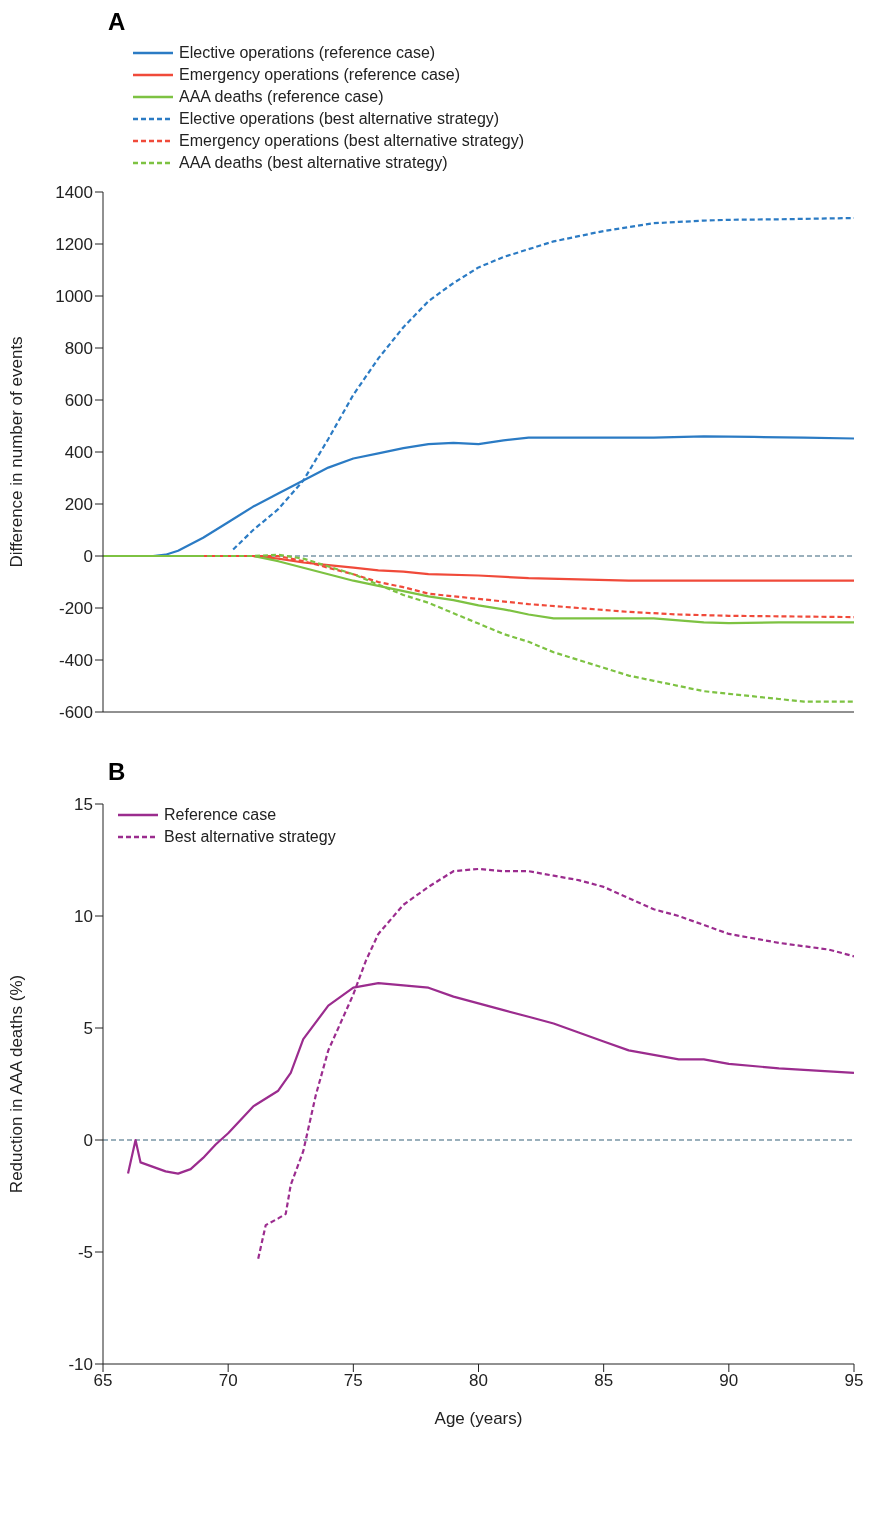 This screenshot has width=872, height=1536. Describe the element at coordinates (313, 163) in the screenshot. I see `legend-label: AAA deaths (best alternative strategy)` at that location.